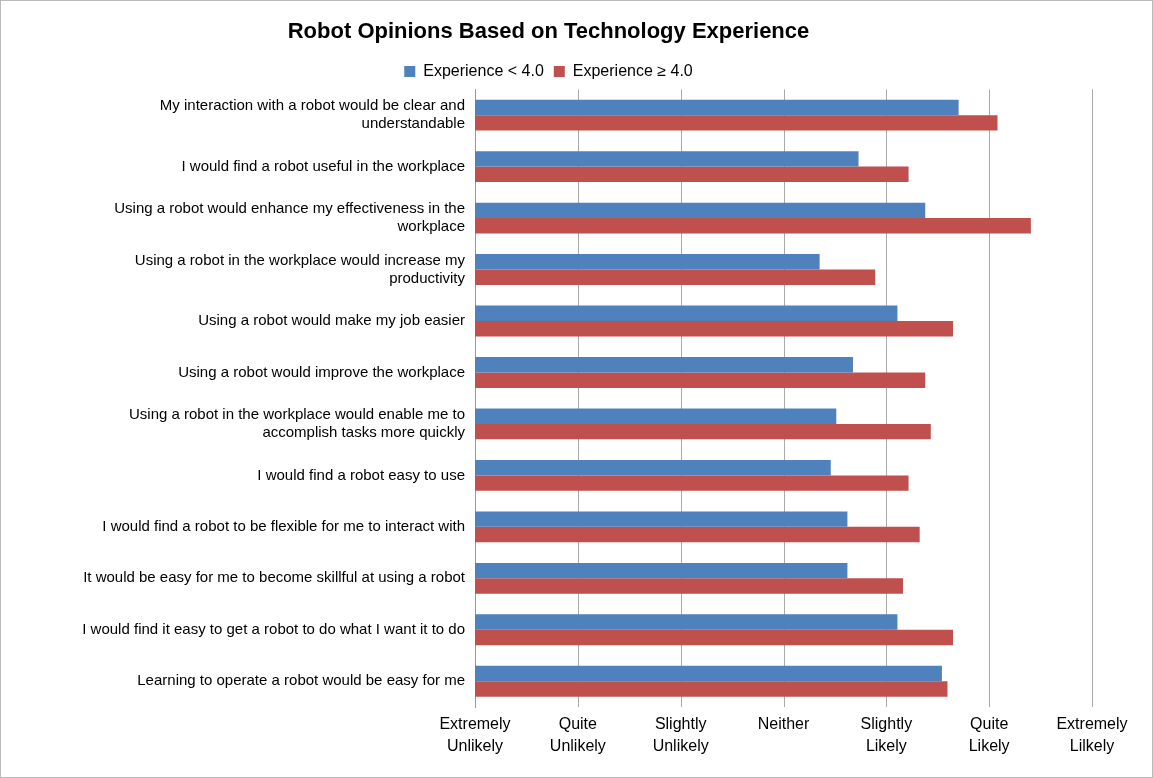 The height and width of the screenshot is (778, 1153). What do you see at coordinates (577, 735) in the screenshot?
I see `text: Quite Unlikely` at bounding box center [577, 735].